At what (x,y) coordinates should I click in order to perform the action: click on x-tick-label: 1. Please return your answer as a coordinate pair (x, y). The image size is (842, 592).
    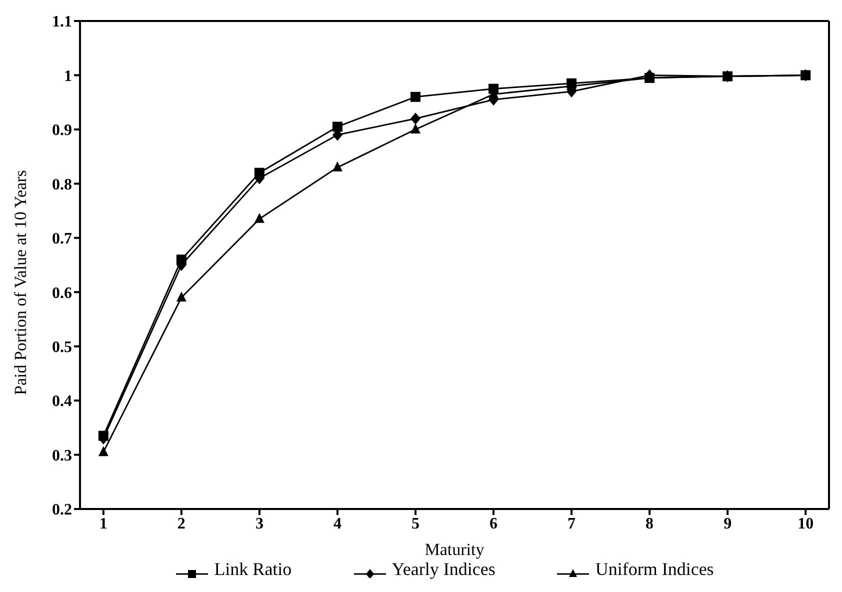
    Looking at the image, I should click on (103, 523).